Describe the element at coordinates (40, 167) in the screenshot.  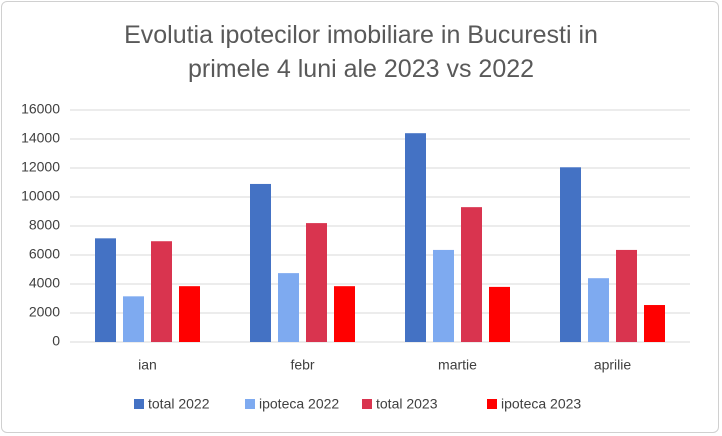
I see `y-tick-label: 12000` at that location.